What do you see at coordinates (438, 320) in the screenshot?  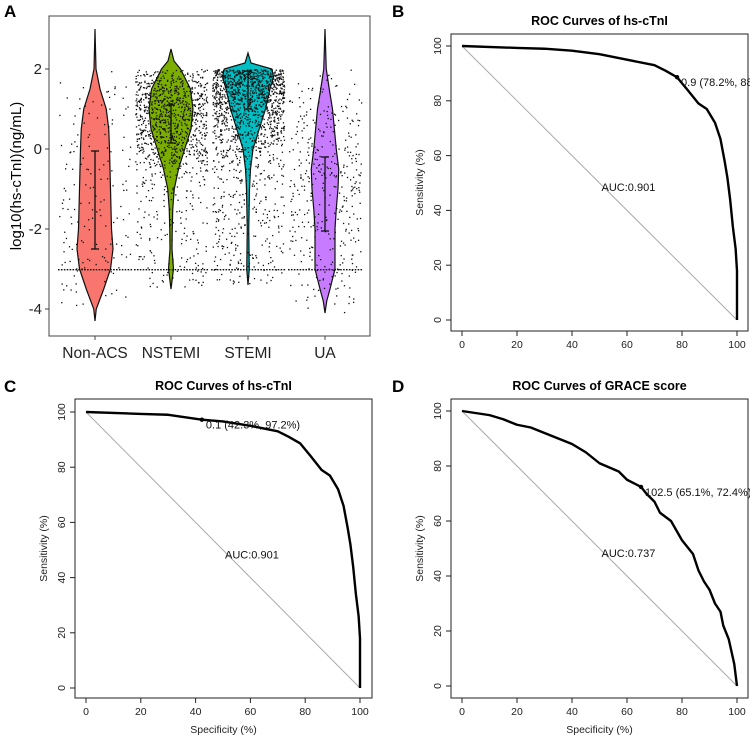 I see `y-tick-label: 0` at bounding box center [438, 320].